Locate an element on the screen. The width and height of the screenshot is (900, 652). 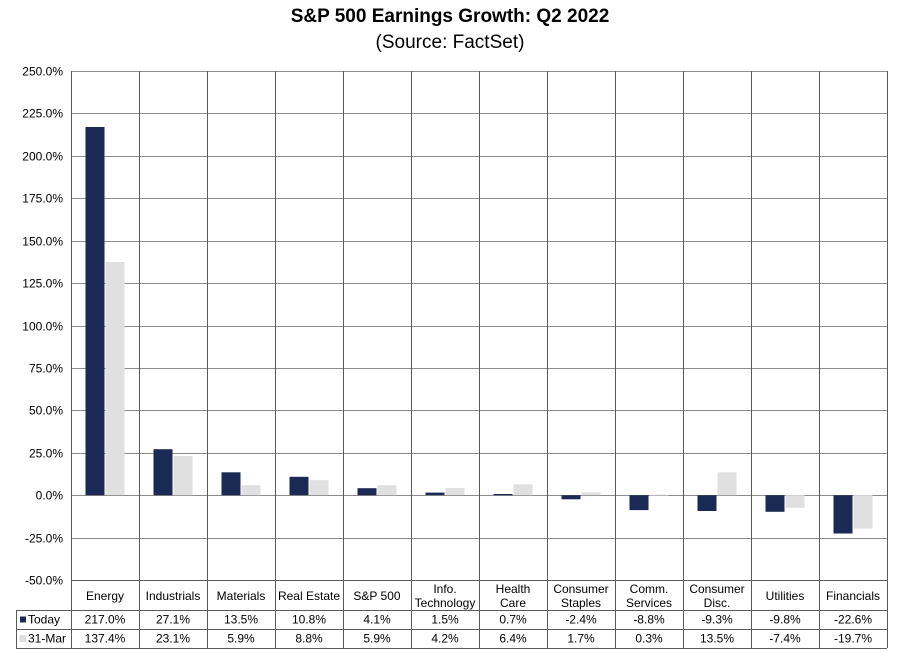
category-label: Care is located at coordinates (513, 603).